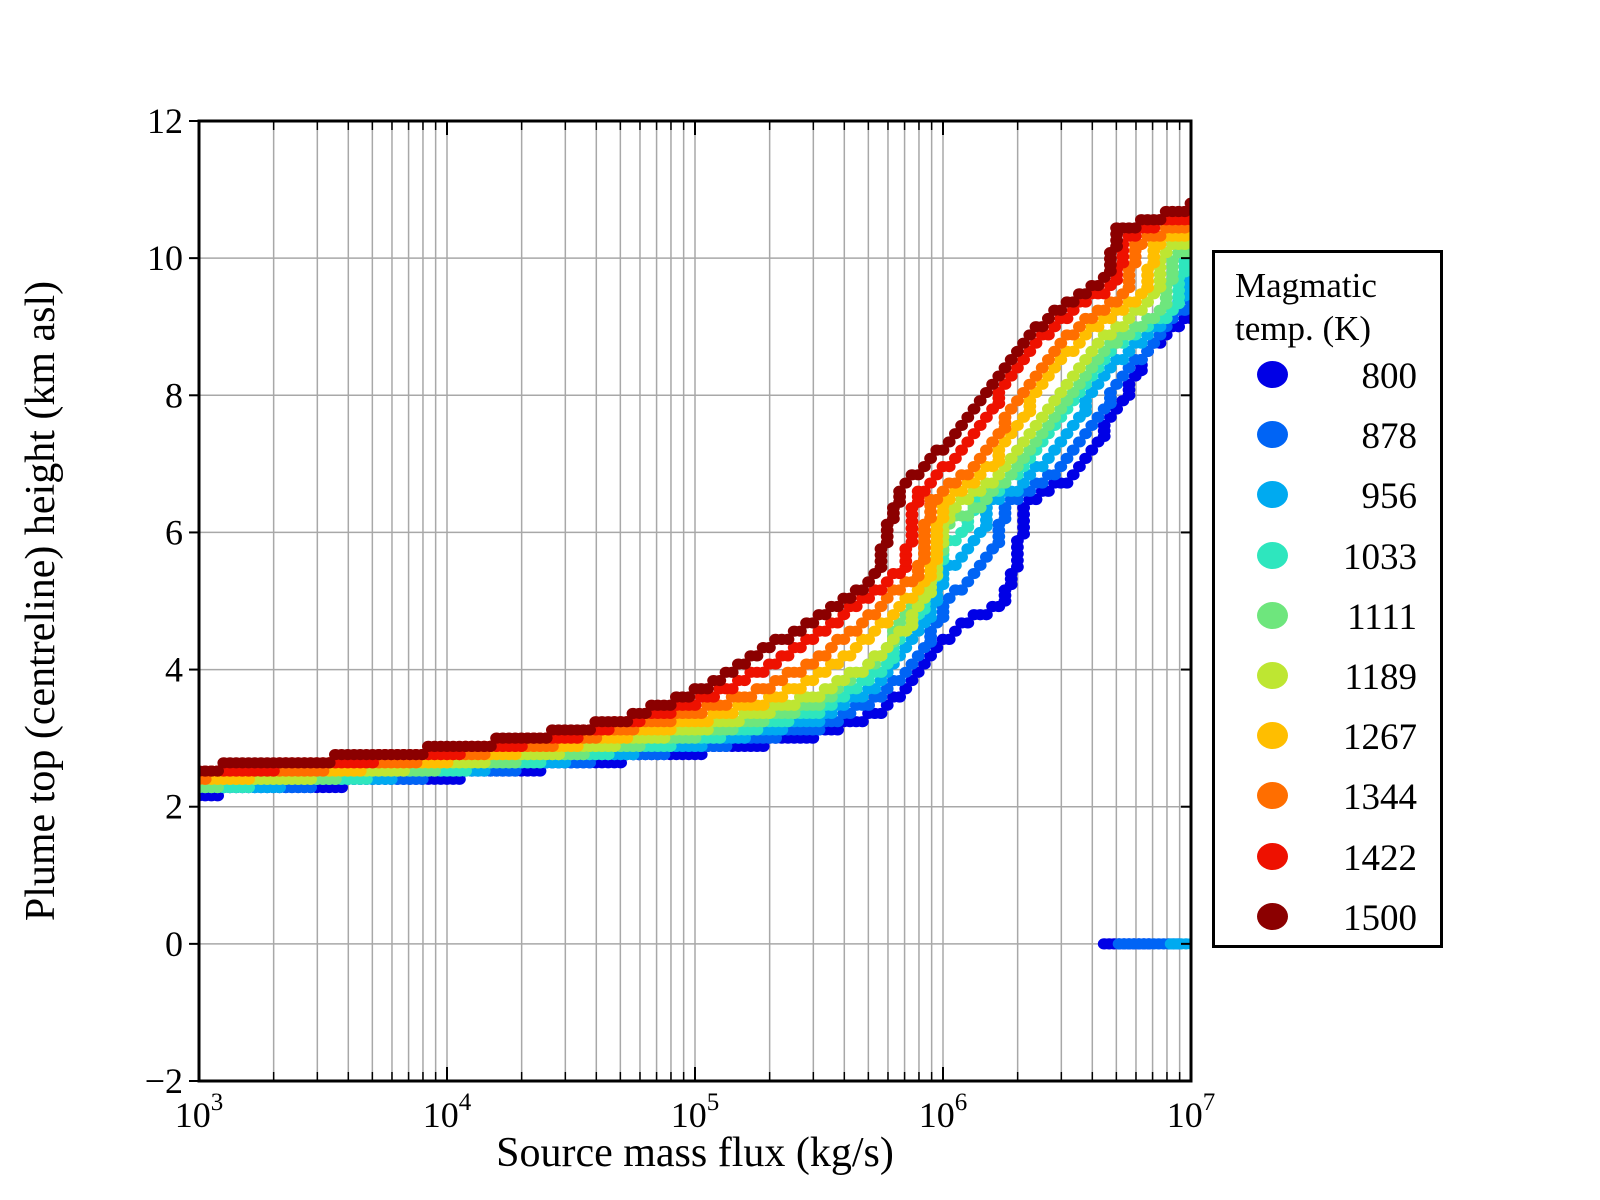 This screenshot has width=1600, height=1200. I want to click on legend-entry-label: 1033, so click(1380, 557).